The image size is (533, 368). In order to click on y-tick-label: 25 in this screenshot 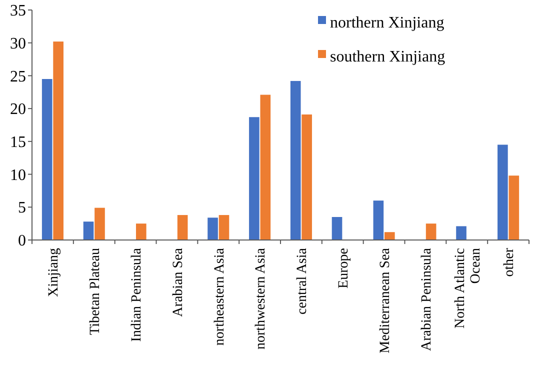, I will do `click(18, 77)`.